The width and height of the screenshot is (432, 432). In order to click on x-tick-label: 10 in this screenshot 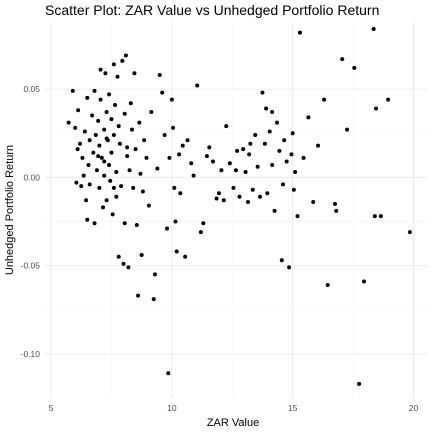, I will do `click(172, 408)`.